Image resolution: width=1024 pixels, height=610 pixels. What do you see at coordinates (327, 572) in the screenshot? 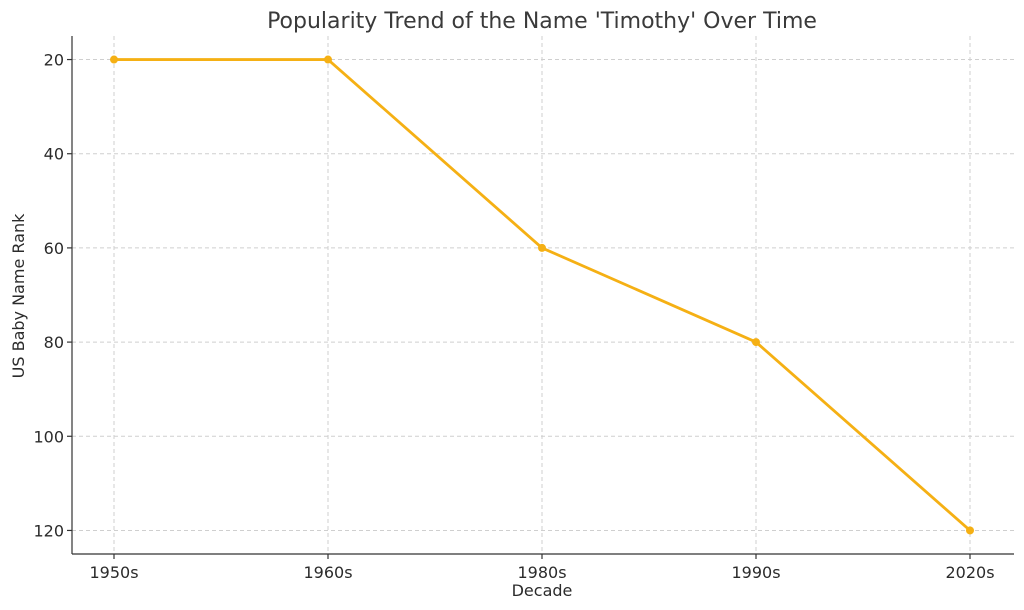
I see `x-tick-label: 1960s` at bounding box center [327, 572].